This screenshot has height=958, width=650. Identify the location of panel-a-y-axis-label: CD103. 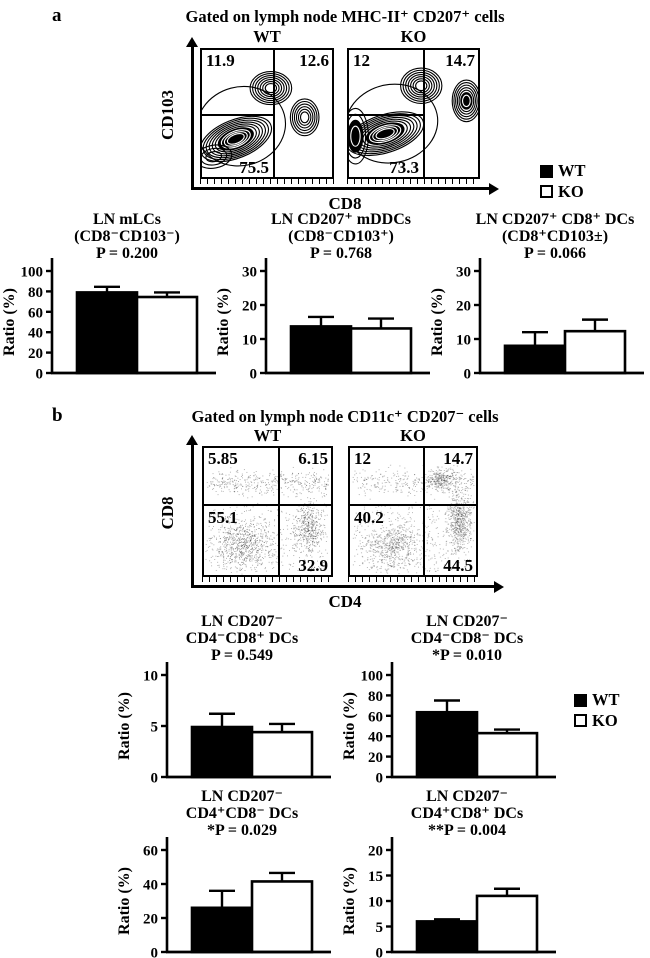
(167, 115).